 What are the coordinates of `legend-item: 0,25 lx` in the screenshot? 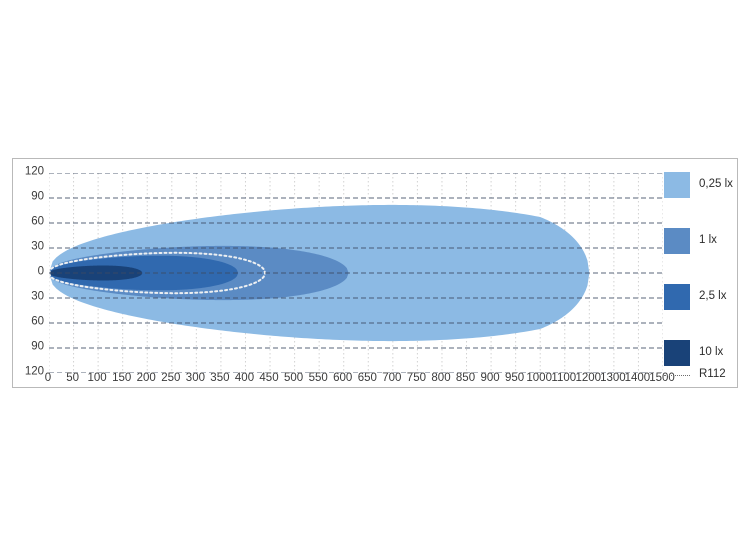 It's located at (698, 185).